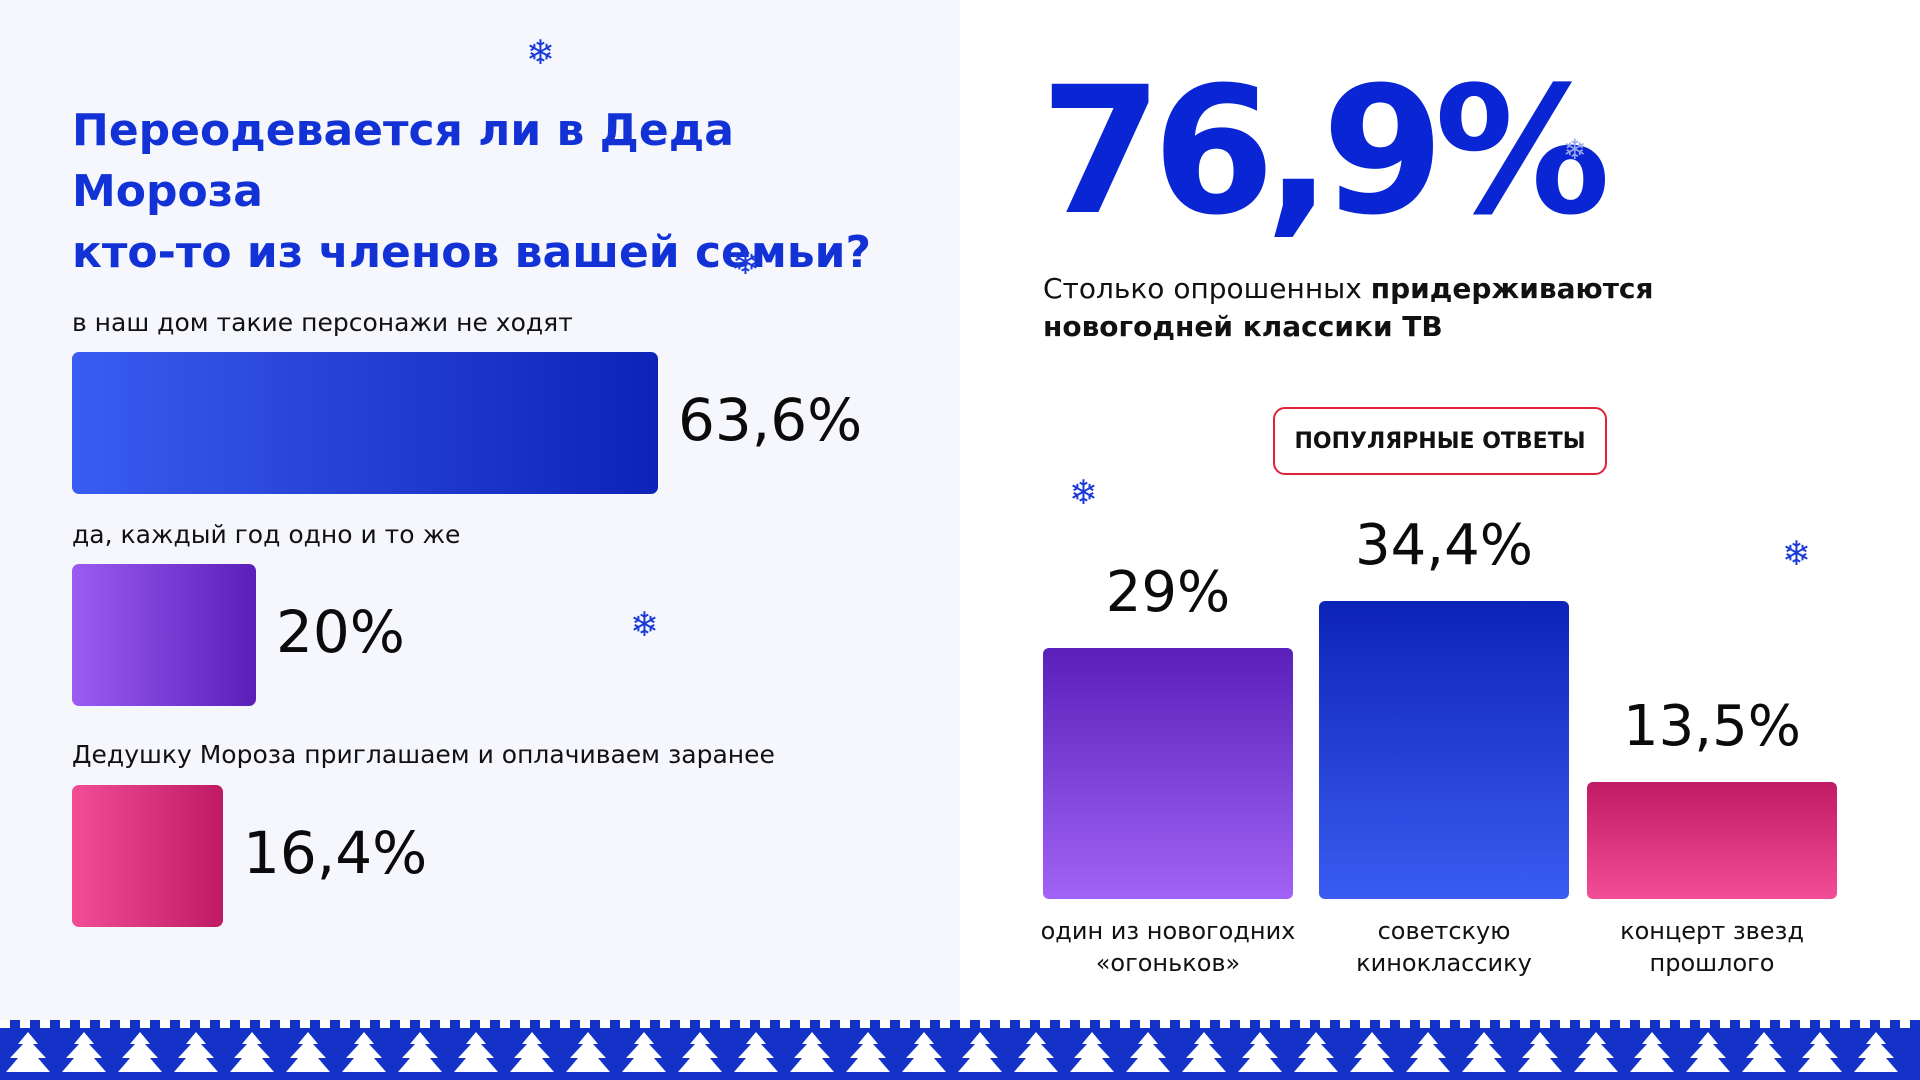  Describe the element at coordinates (1325, 151) in the screenshot. I see `big-stat-value: 76,9%` at that location.